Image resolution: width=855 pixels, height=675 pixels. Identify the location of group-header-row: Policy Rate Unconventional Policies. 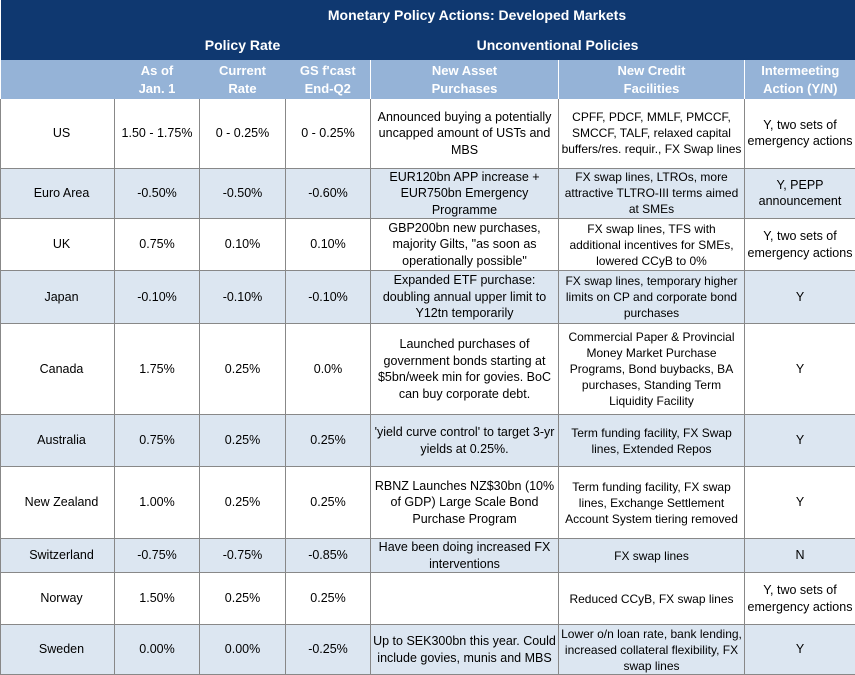
(428, 45).